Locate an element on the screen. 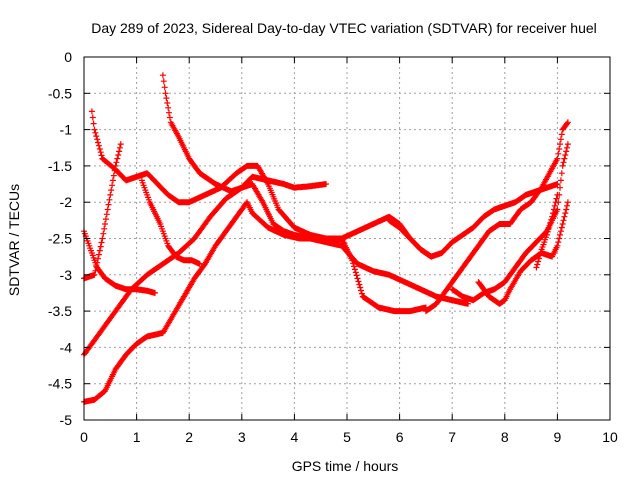  y-tick-label: -4.5 is located at coordinates (60, 384).